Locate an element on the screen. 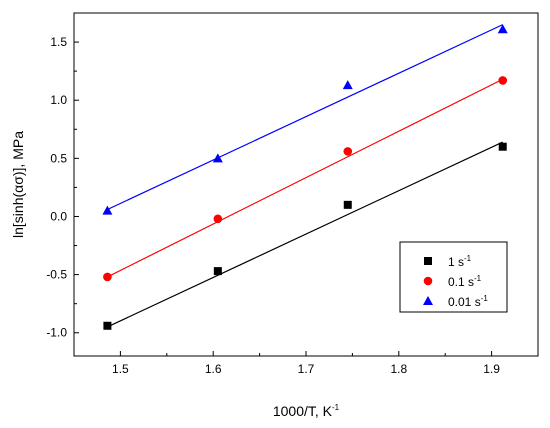 This screenshot has height=428, width=550. x-tick-label: 1.8 is located at coordinates (398, 369).